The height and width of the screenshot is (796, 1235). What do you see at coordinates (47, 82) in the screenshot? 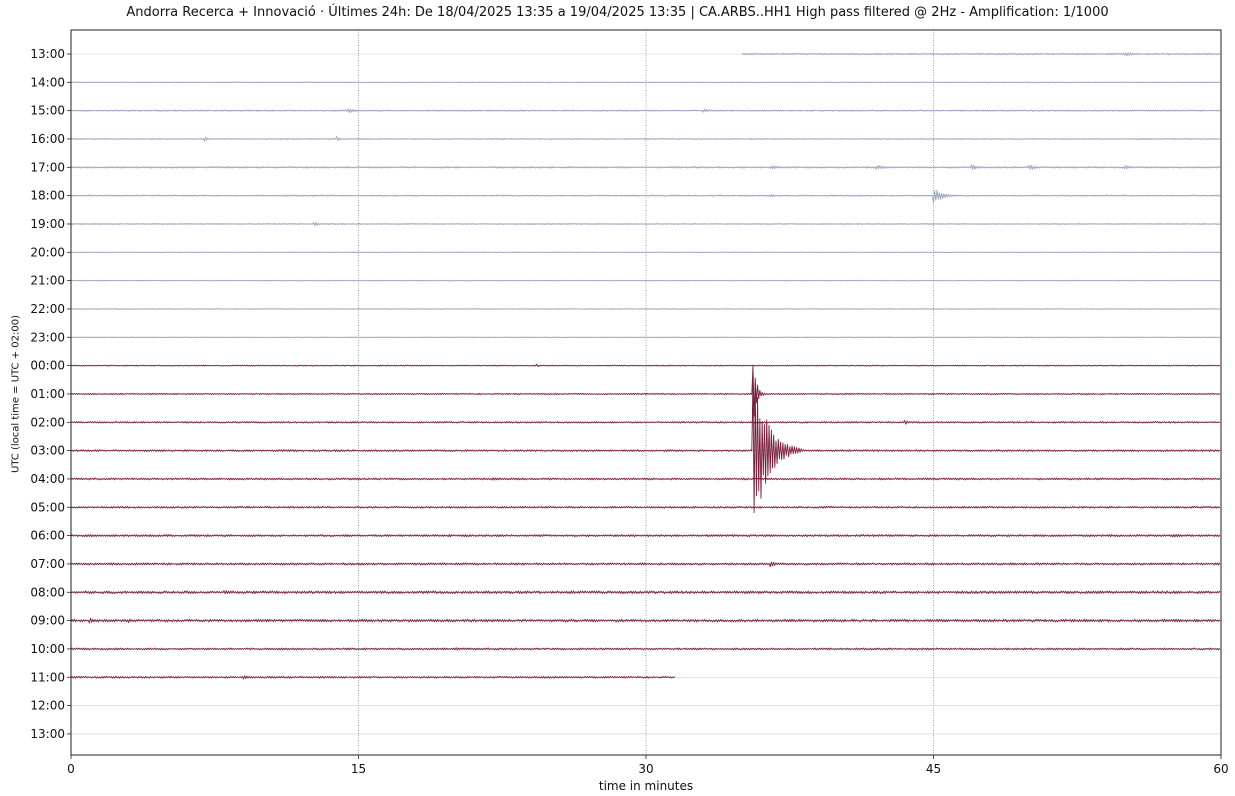
I see `y-tick-label-1: 14:00` at bounding box center [47, 82].